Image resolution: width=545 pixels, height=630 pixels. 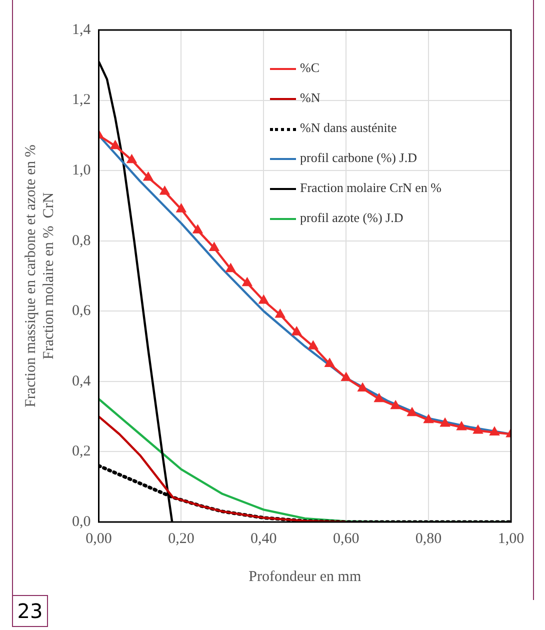 I want to click on legend-label: %N, so click(x=310, y=98).